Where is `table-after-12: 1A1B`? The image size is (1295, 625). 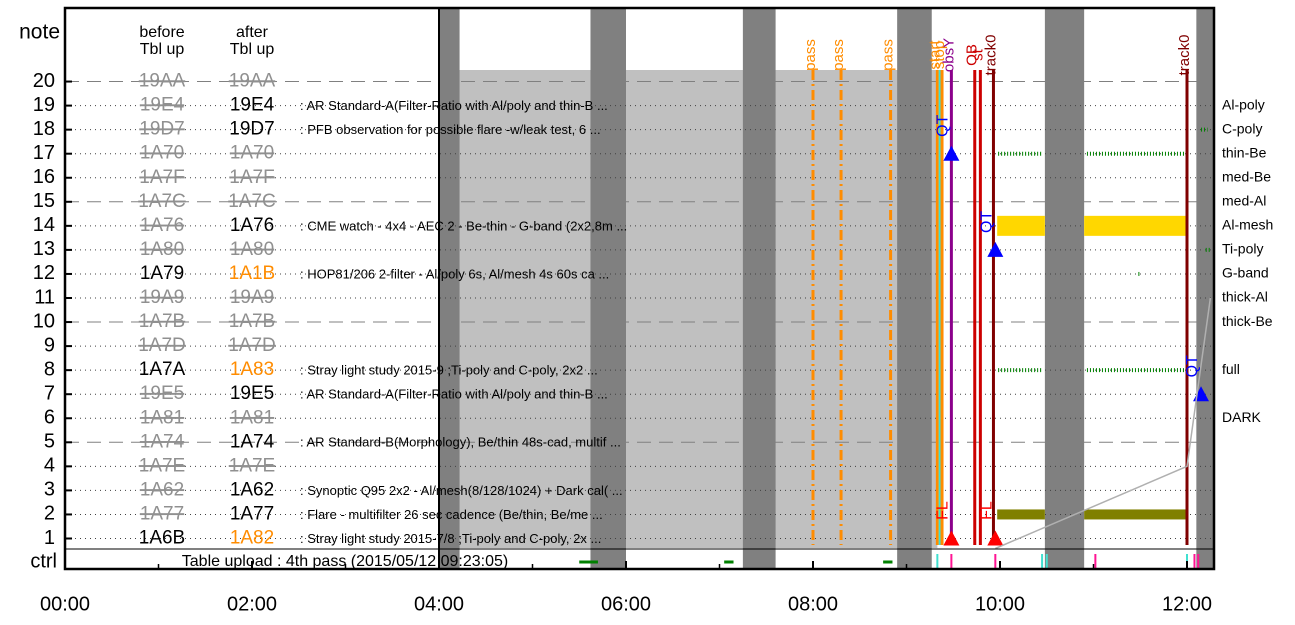 table-after-12: 1A1B is located at coordinates (252, 273).